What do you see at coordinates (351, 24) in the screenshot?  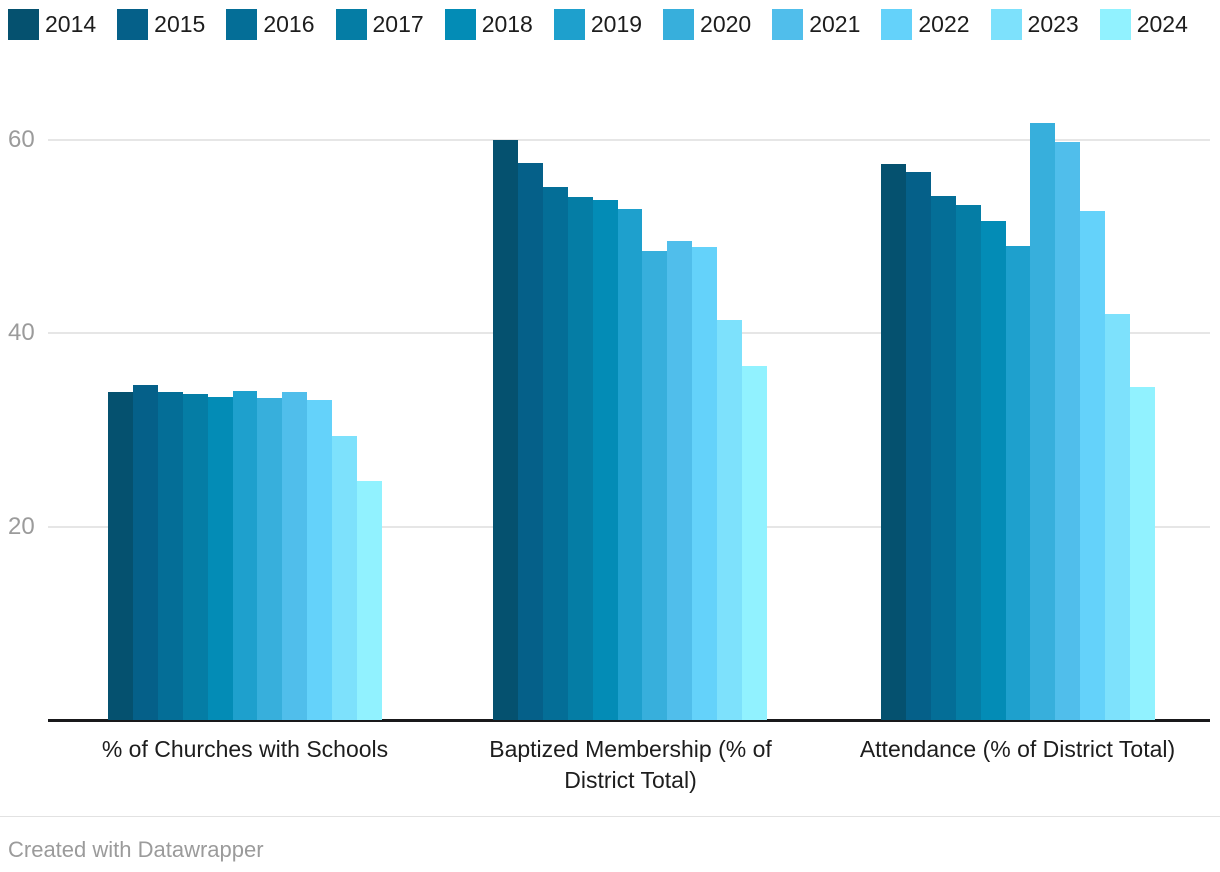 I see `legend-swatch-2017` at bounding box center [351, 24].